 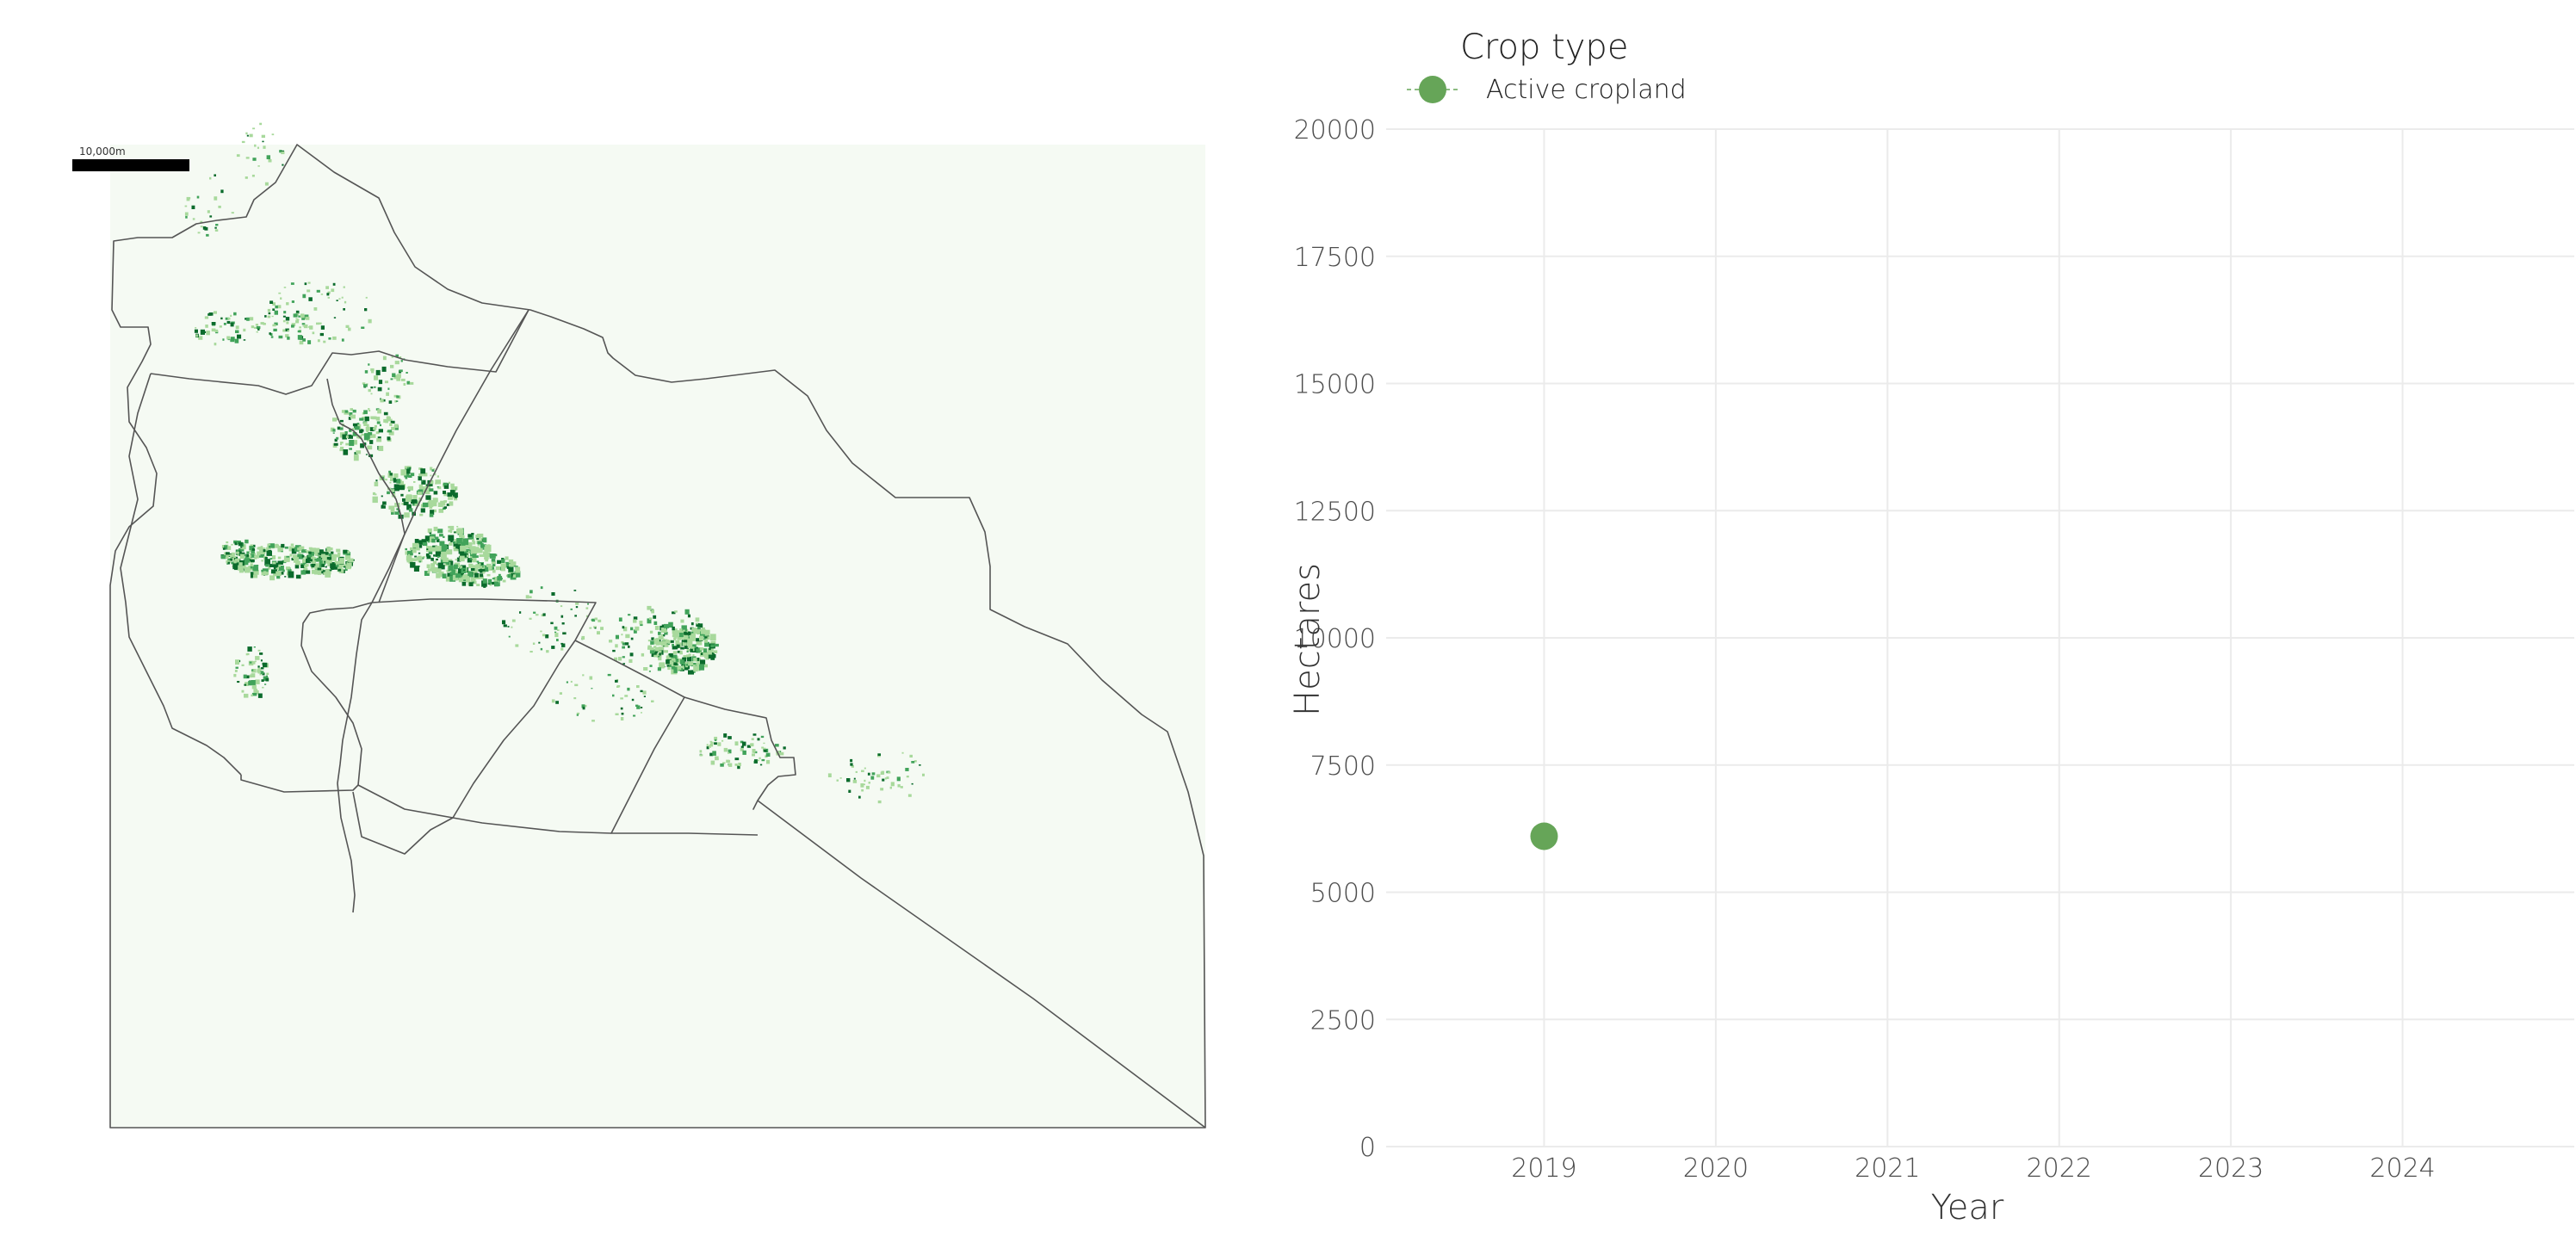 What do you see at coordinates (1335, 512) in the screenshot?
I see `y-tick-label: 12500` at bounding box center [1335, 512].